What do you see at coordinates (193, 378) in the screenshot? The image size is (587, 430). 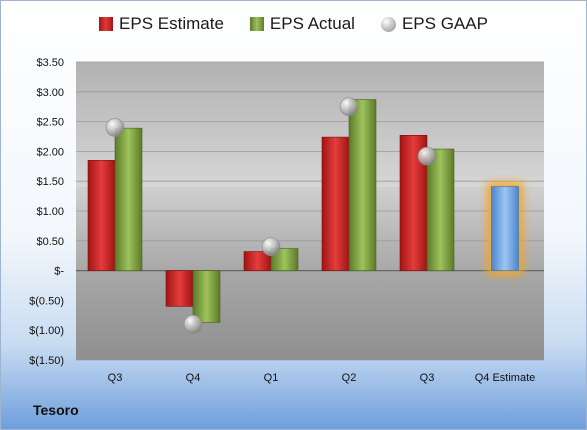 I see `x-tick-label: Q4` at bounding box center [193, 378].